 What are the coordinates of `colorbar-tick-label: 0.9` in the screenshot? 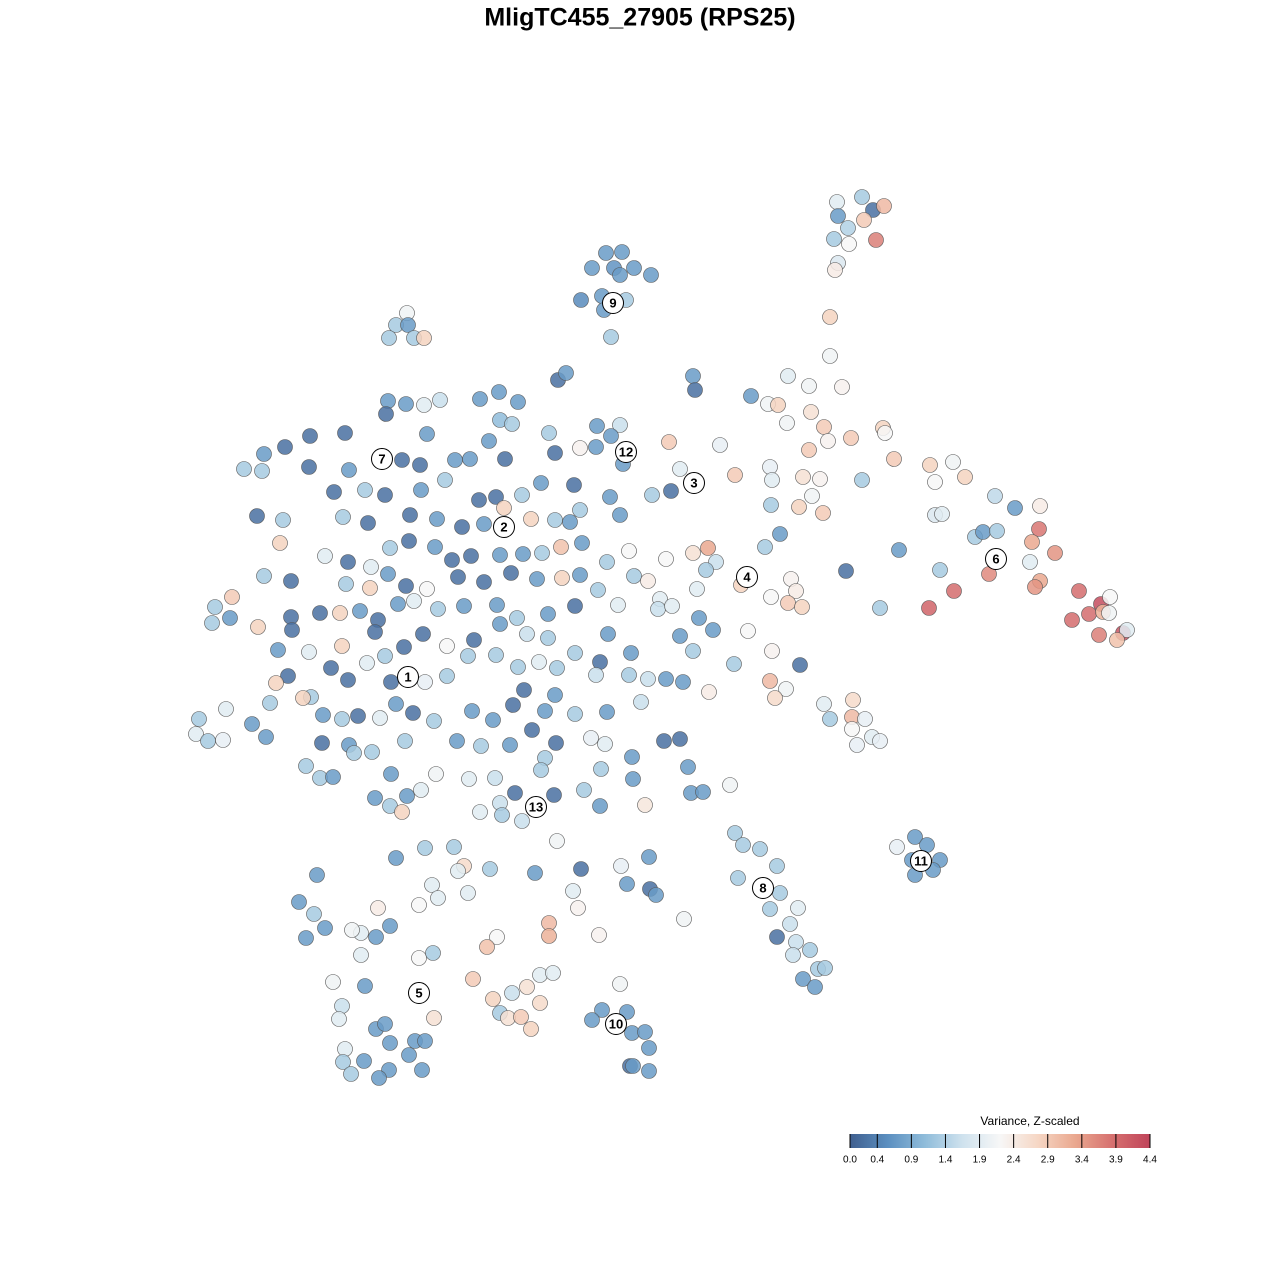 It's located at (911, 1160).